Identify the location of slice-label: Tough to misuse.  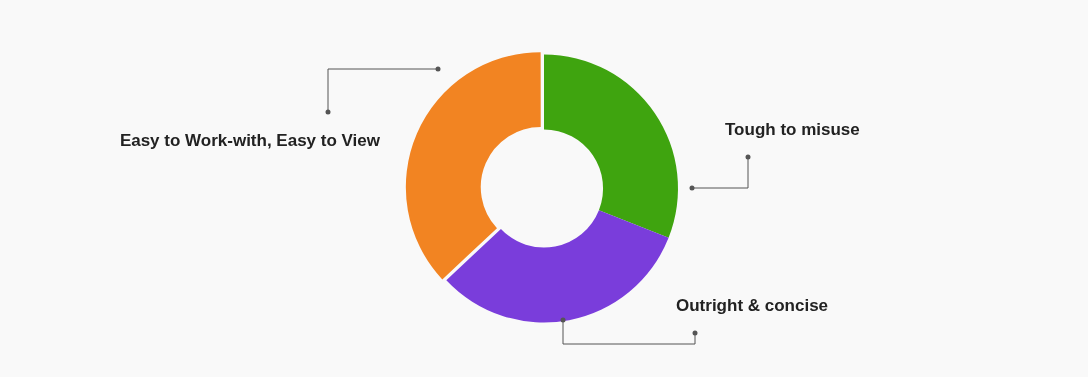
(792, 129).